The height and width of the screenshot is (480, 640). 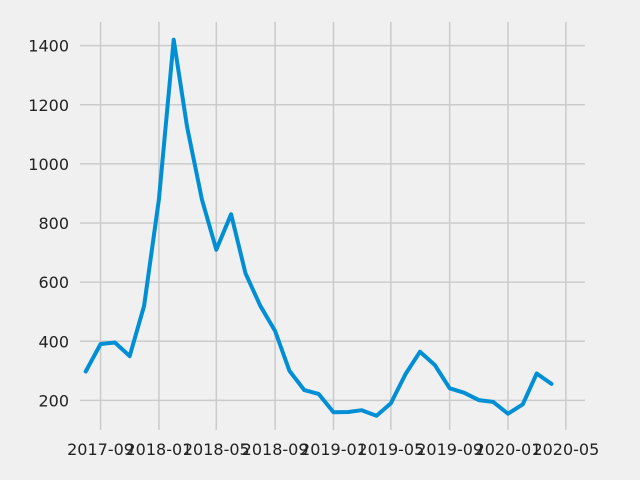 What do you see at coordinates (508, 449) in the screenshot?
I see `x-tick-label: 2020-01` at bounding box center [508, 449].